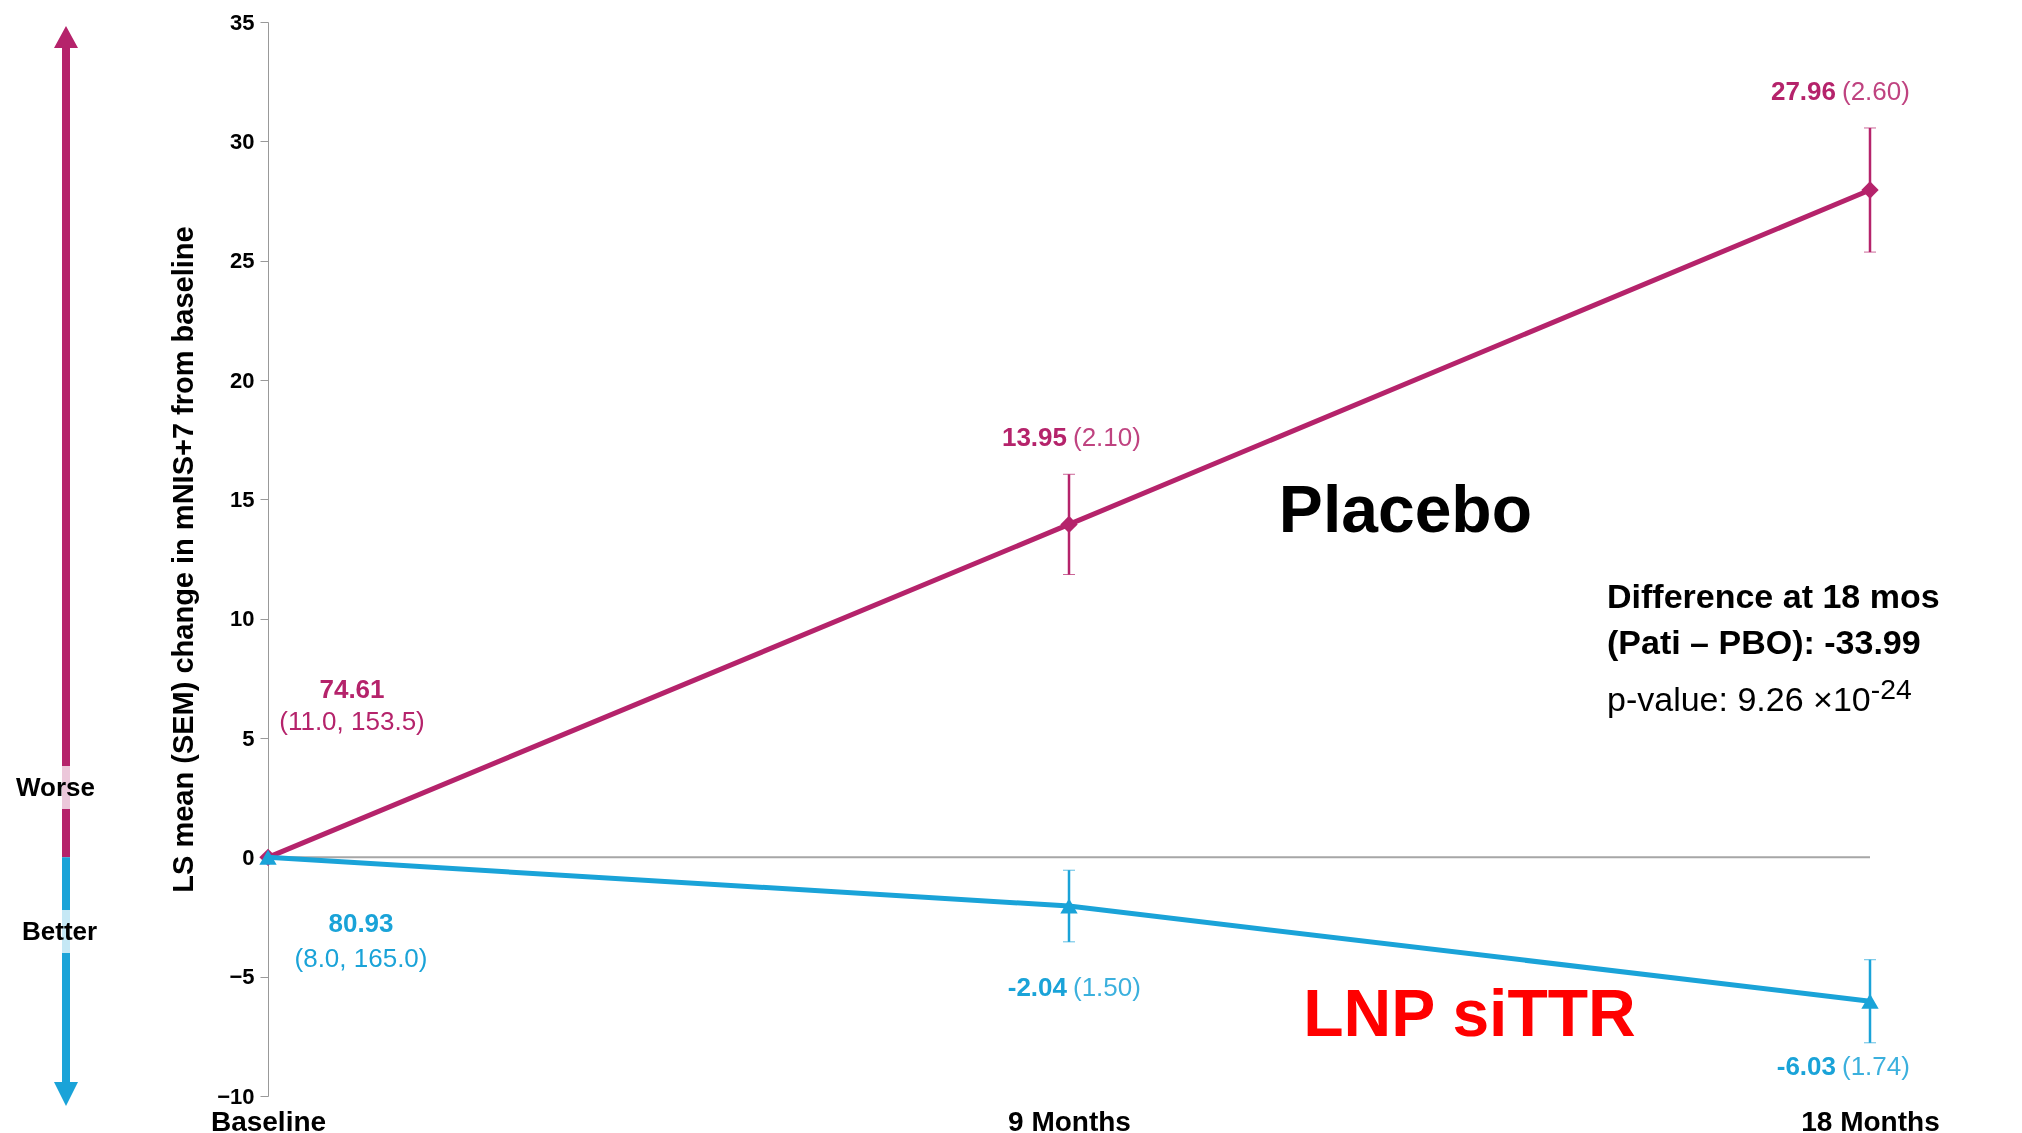 This screenshot has width=2022, height=1133. Describe the element at coordinates (242, 619) in the screenshot. I see `y-tick-label: 10` at that location.